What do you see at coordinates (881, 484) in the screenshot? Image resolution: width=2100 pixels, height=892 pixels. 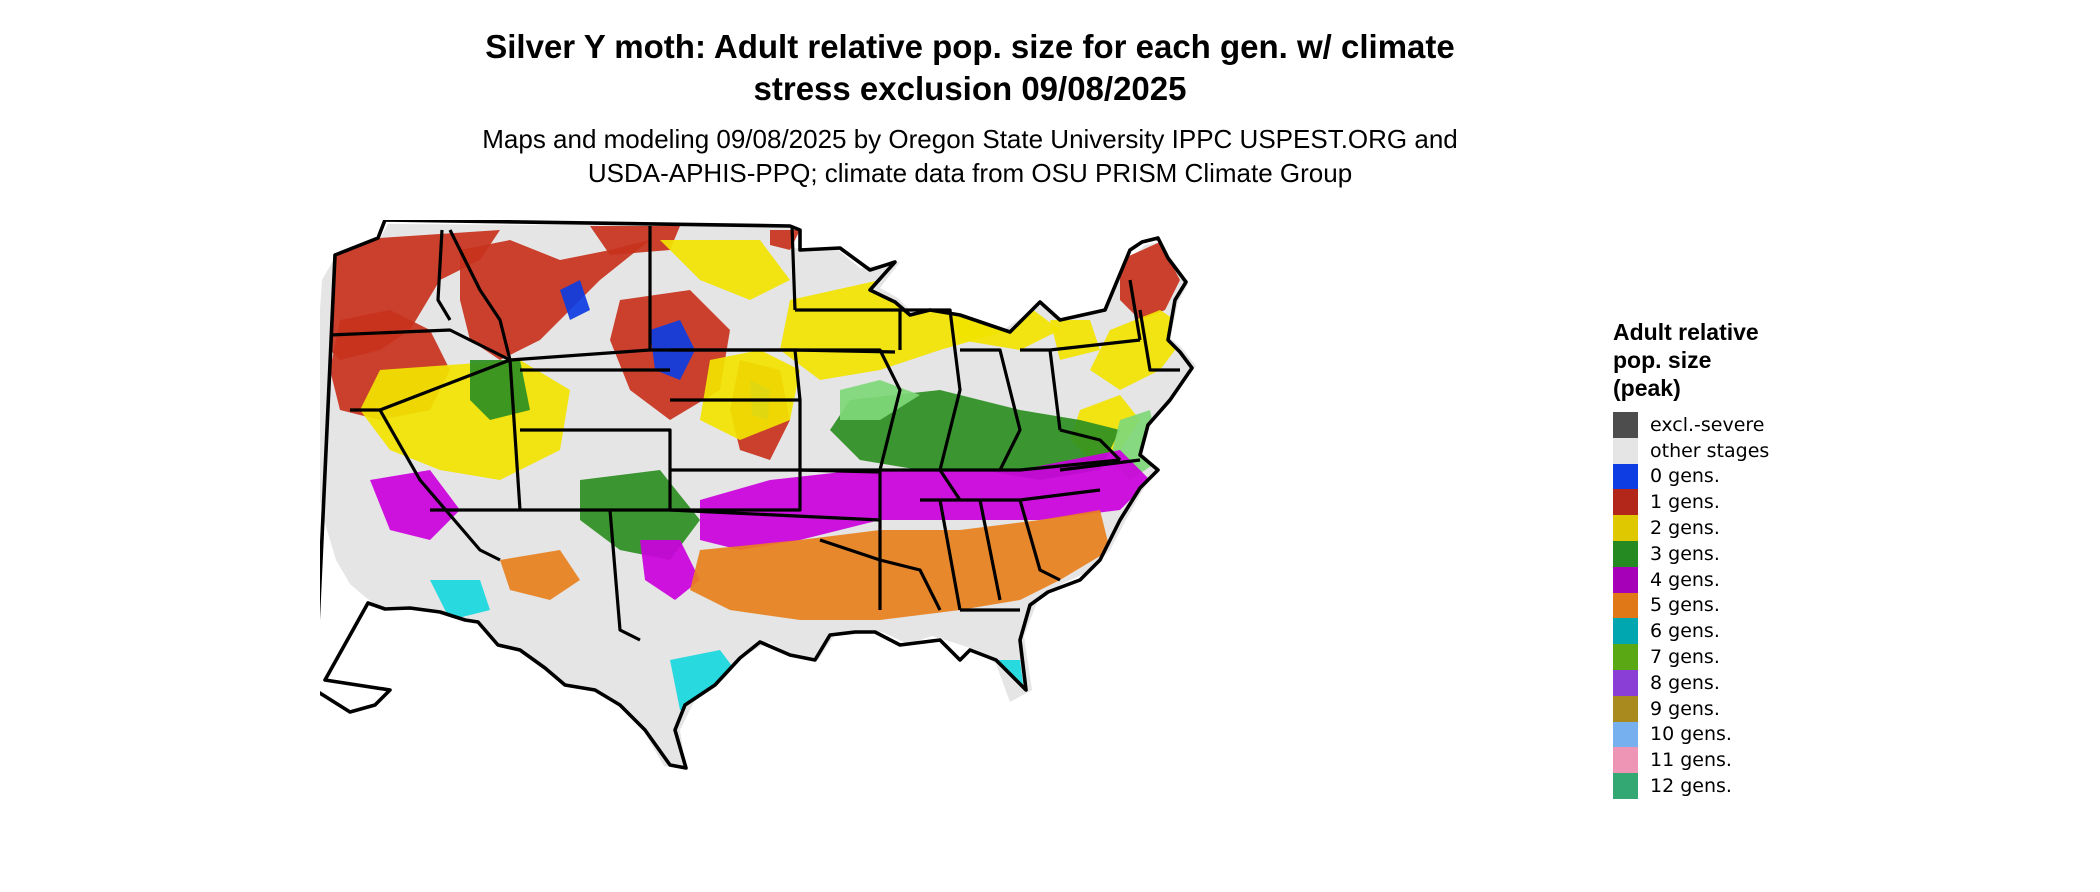 I see `state-line-mo-ar` at bounding box center [881, 484].